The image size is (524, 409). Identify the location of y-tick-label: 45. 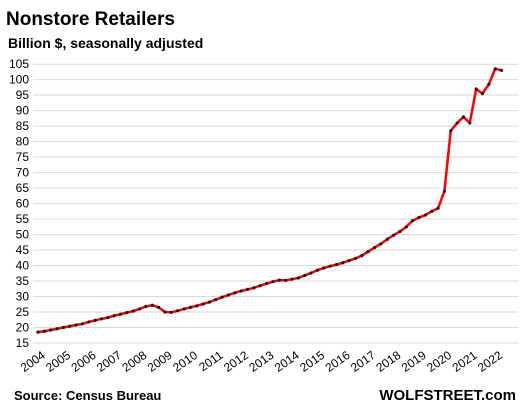
(23, 250).